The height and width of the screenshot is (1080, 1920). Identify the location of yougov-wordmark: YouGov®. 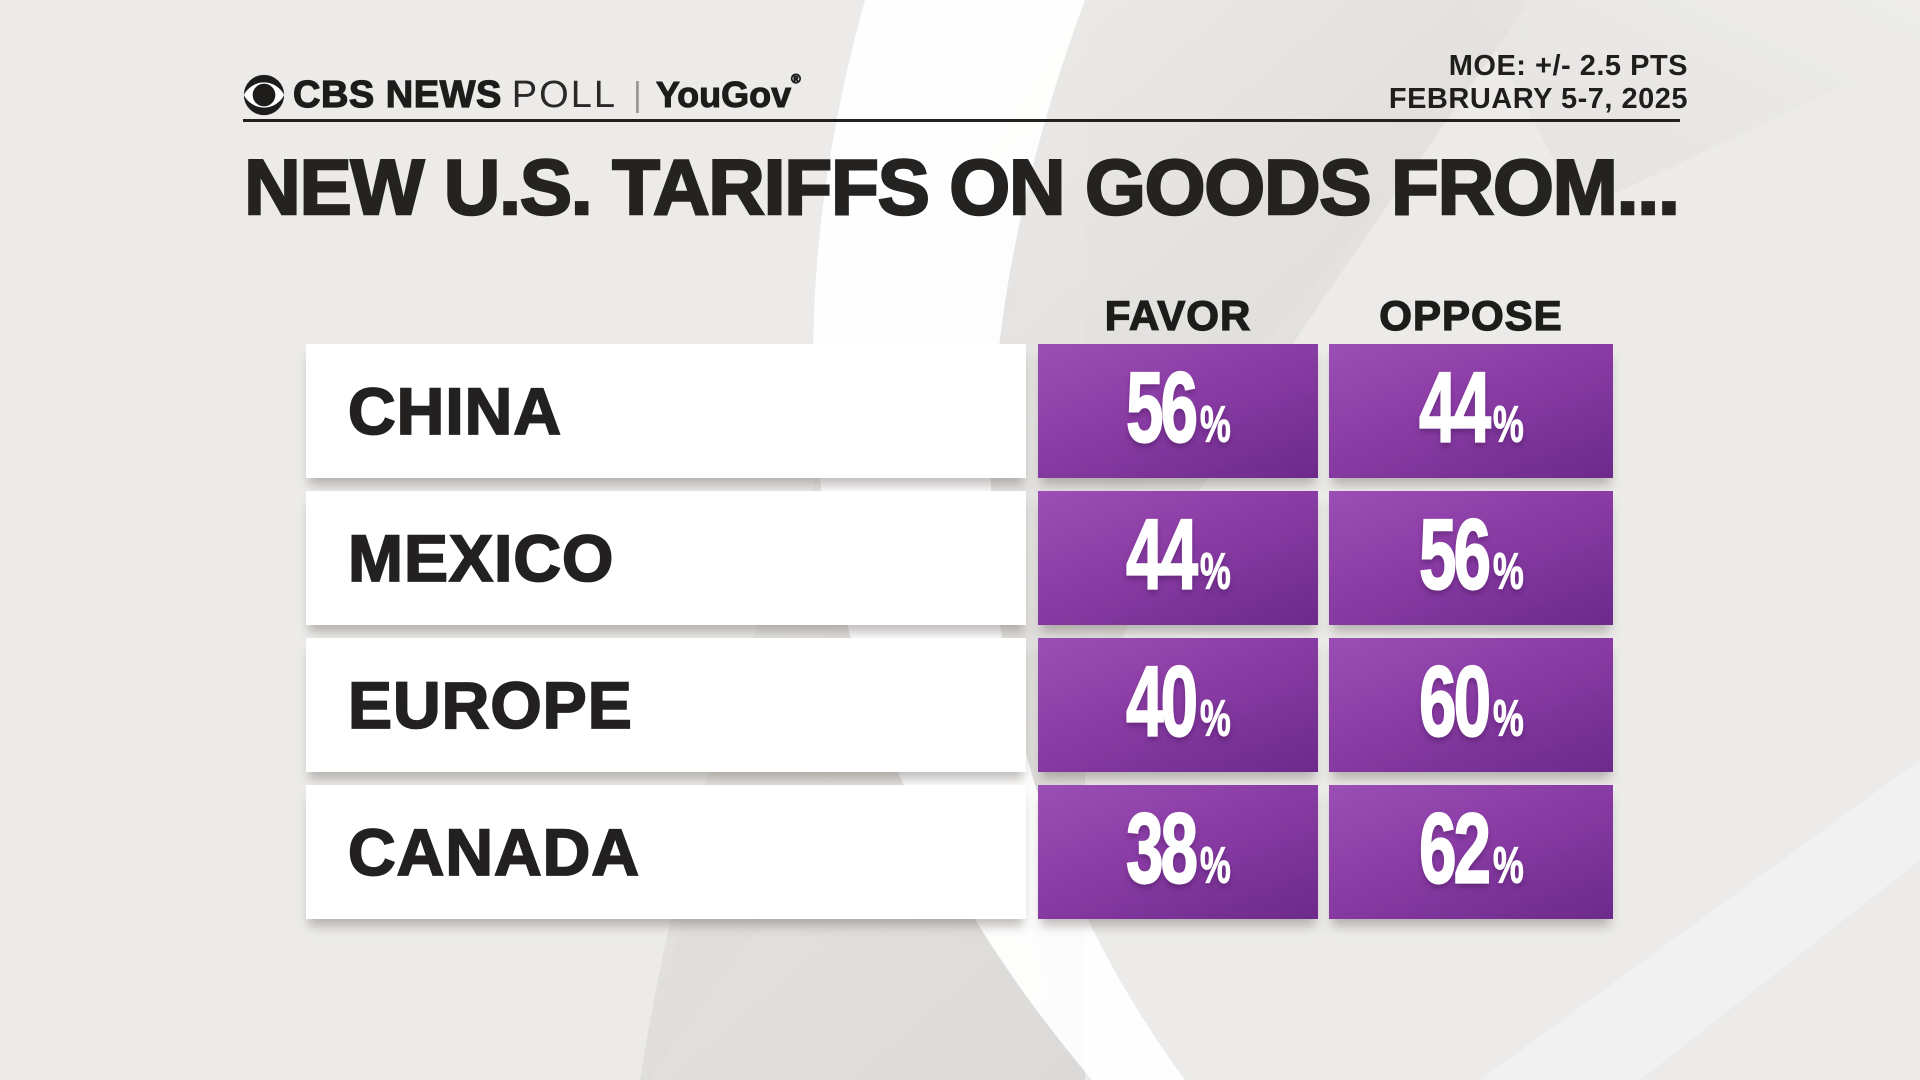
(728, 93).